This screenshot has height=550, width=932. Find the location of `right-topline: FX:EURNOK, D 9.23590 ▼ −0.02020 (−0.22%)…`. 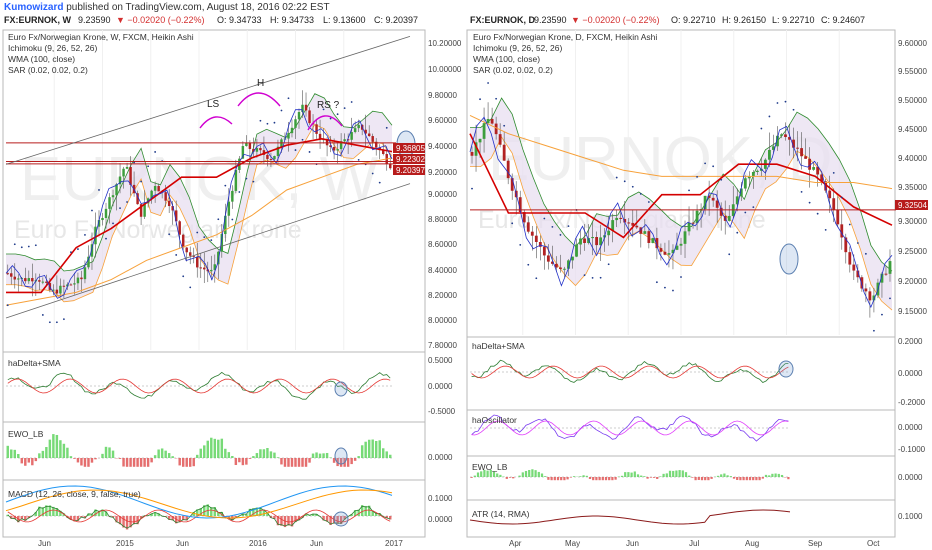

right-topline: FX:EURNOK, D 9.23590 ▼ −0.02020 (−0.22%)… is located at coordinates (667, 20).